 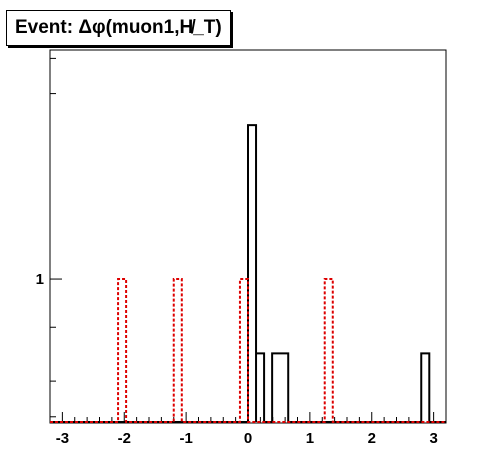 What do you see at coordinates (372, 438) in the screenshot?
I see `x-tick-label: 2` at bounding box center [372, 438].